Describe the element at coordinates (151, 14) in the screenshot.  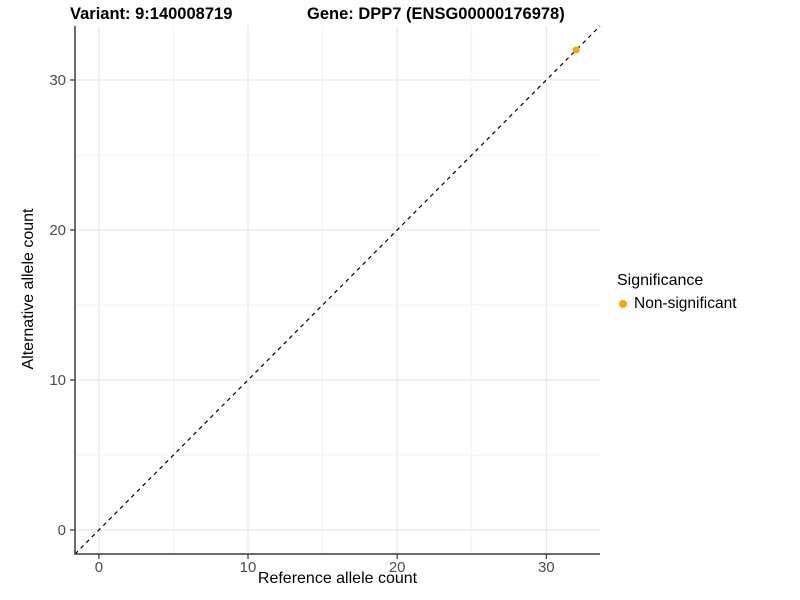
I see `variant-title: Variant: 9:140008719` at that location.